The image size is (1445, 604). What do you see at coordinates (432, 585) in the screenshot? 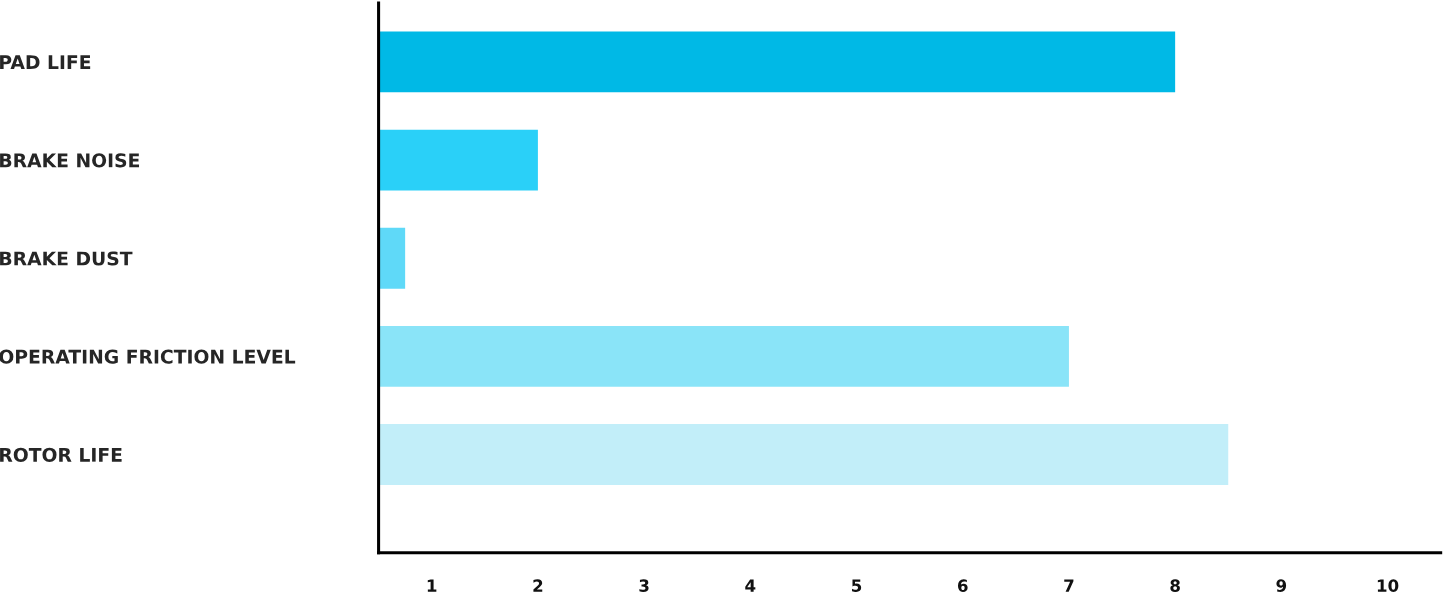
I see `x-tick-label: 1` at bounding box center [432, 585].